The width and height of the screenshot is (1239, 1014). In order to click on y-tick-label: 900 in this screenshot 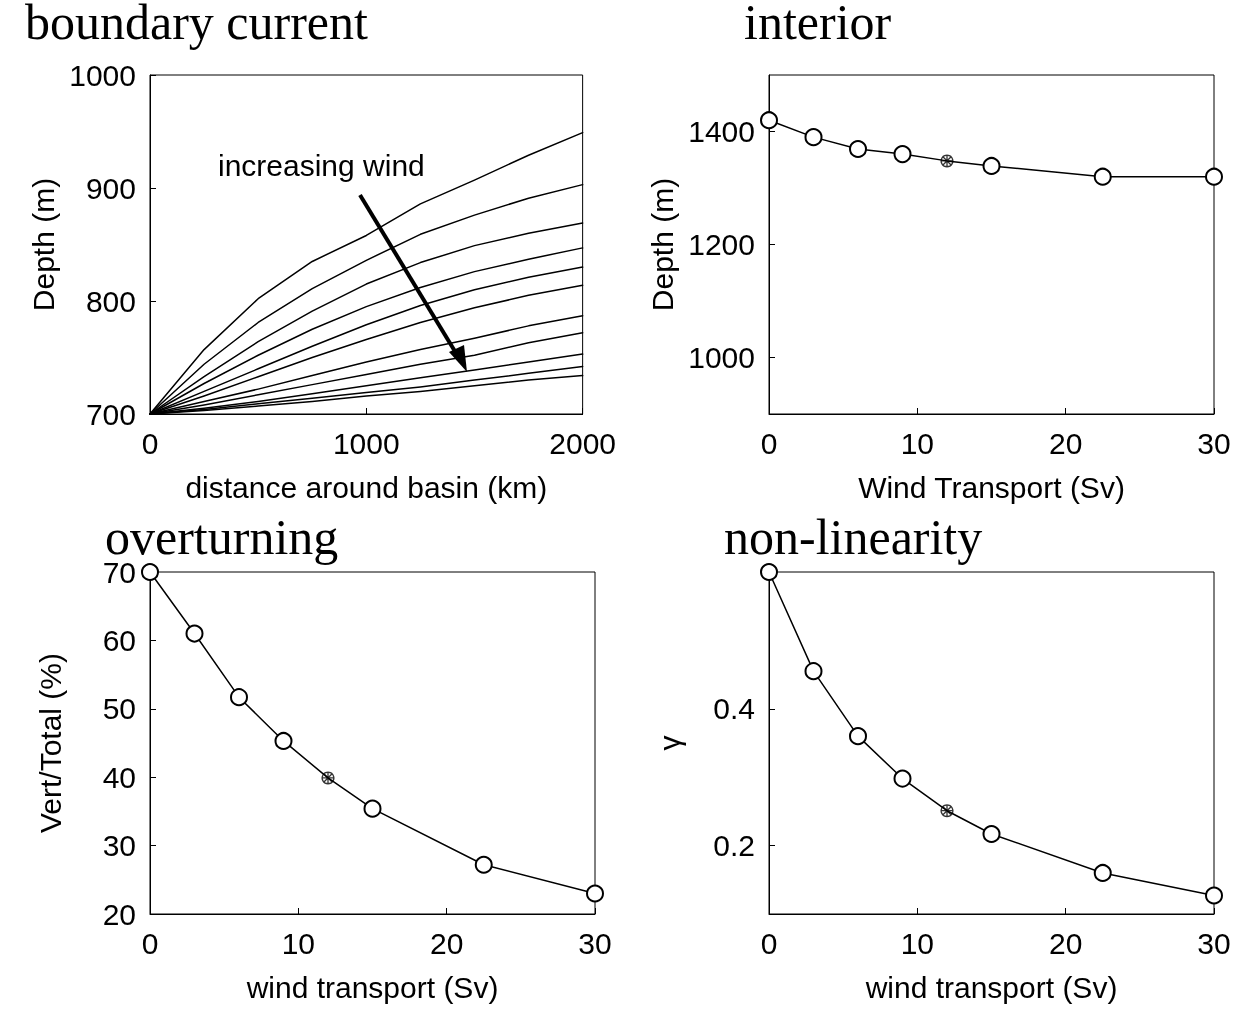, I will do `click(110, 188)`.